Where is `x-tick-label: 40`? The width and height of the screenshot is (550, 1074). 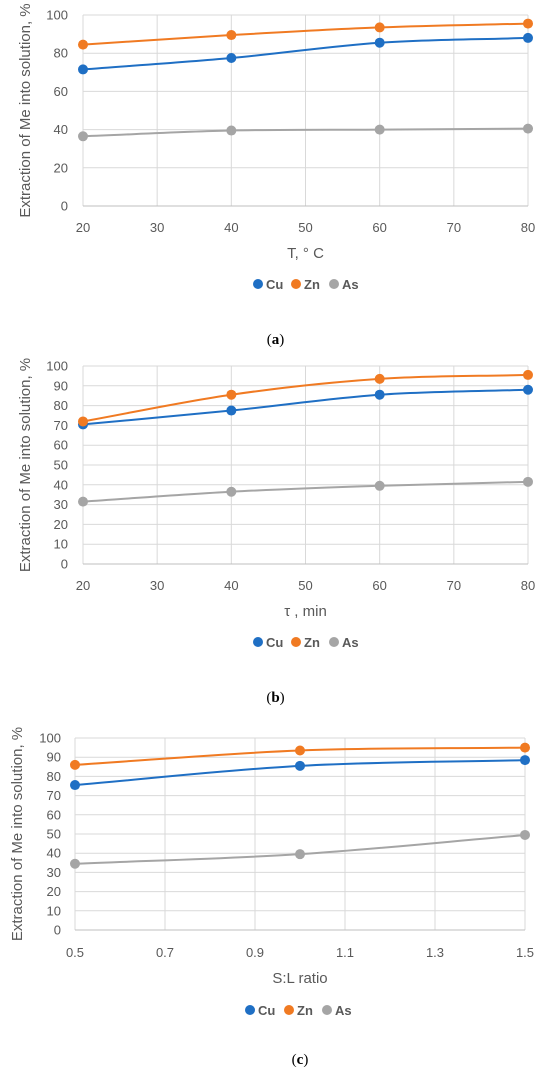
x-tick-label: 40 is located at coordinates (231, 585).